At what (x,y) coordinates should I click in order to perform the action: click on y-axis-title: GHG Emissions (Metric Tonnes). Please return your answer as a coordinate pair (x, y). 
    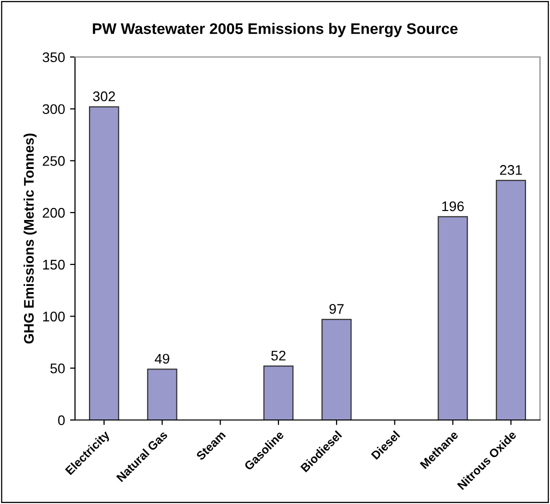
    Looking at the image, I should click on (30, 239).